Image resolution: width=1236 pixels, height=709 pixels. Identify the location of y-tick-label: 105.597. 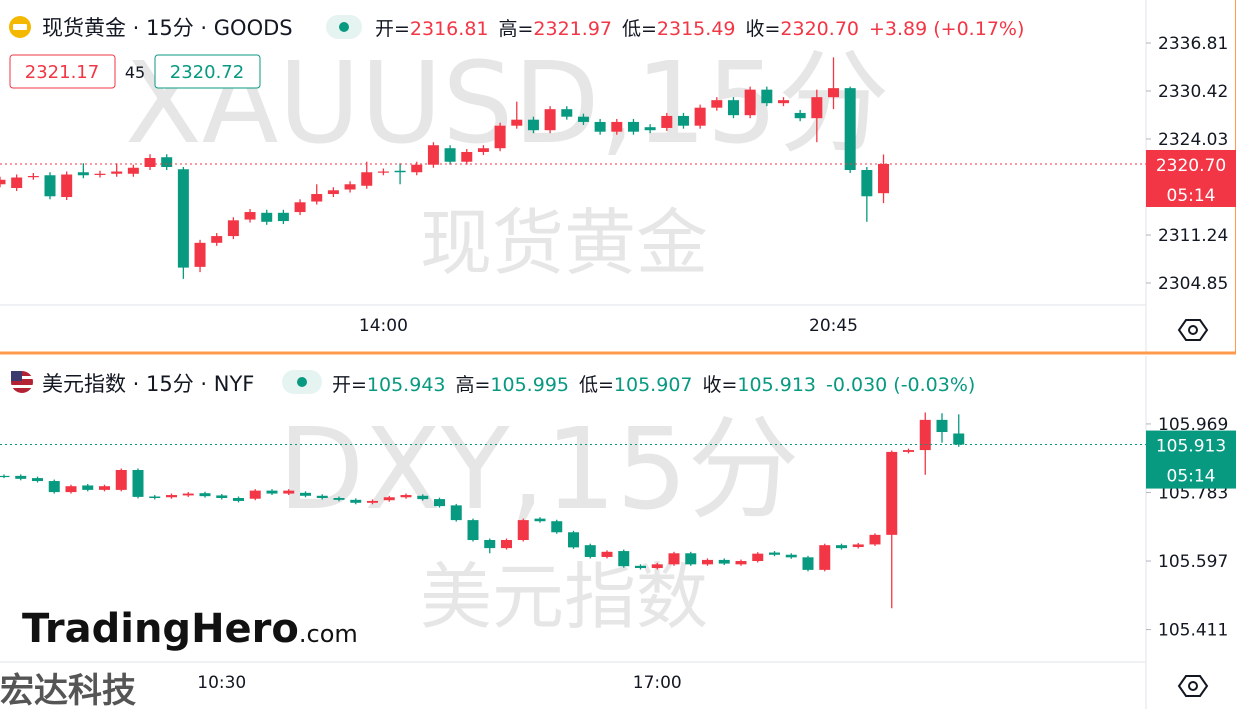
(1193, 562).